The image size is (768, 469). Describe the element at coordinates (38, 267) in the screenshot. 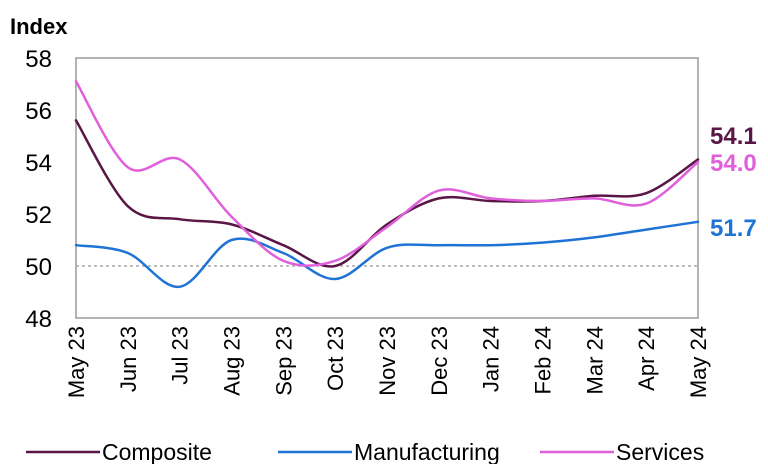

I see `y-tick-label: 50` at that location.